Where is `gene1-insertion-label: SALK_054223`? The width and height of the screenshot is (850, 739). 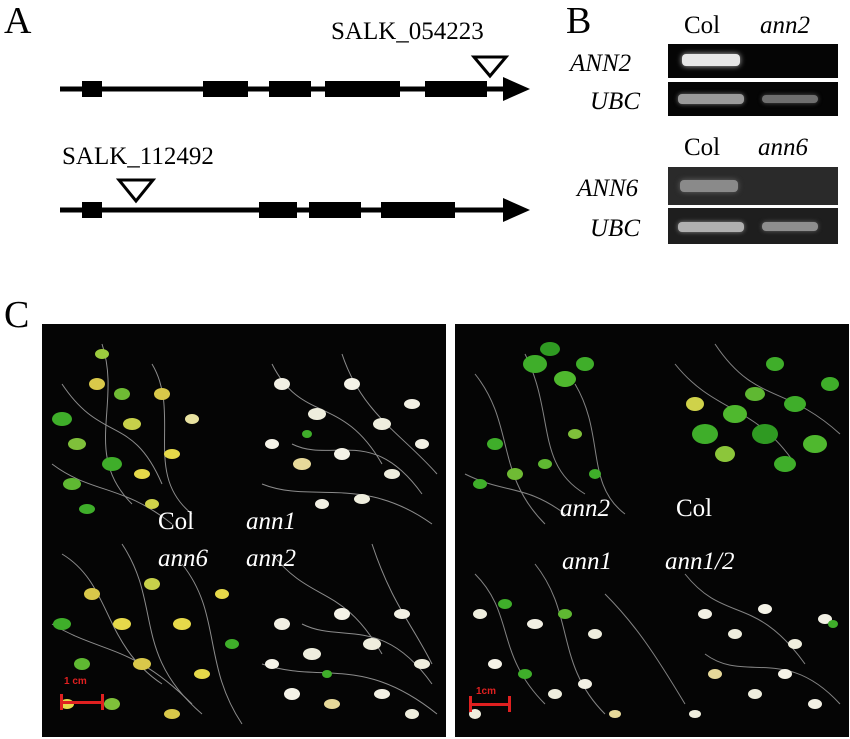 gene1-insertion-label: SALK_054223 is located at coordinates (407, 31).